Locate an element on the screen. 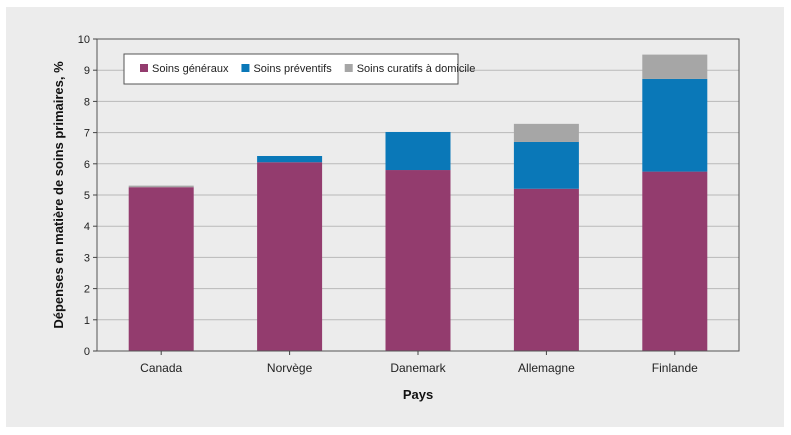  y-tick-labels: 0 1 2 3 4 5 6 7 8 9 10 is located at coordinates (87, 196).